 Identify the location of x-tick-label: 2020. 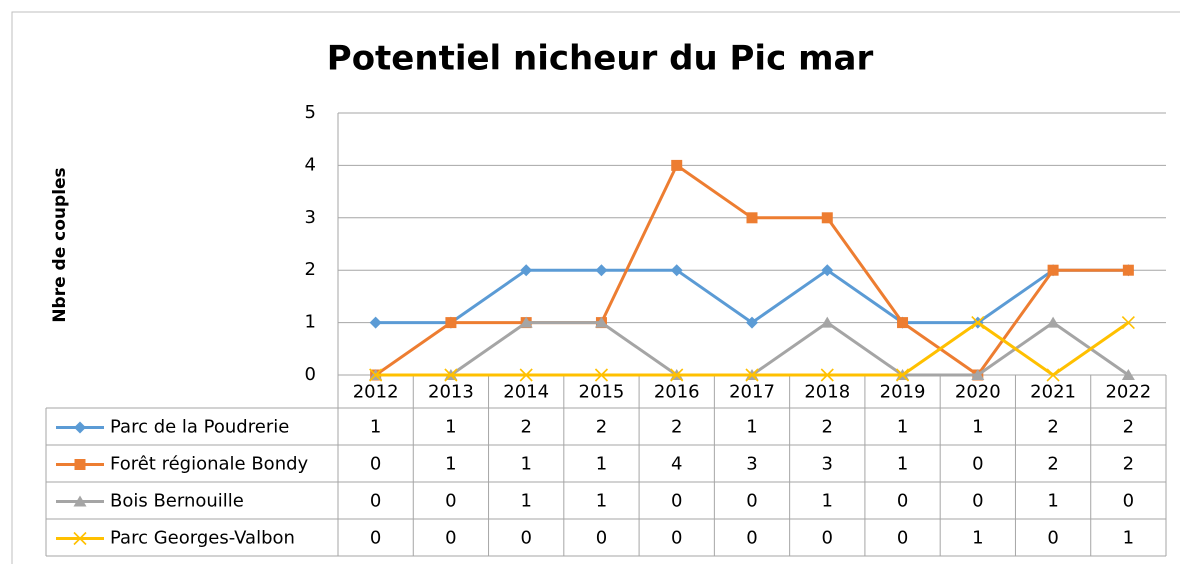
(978, 392).